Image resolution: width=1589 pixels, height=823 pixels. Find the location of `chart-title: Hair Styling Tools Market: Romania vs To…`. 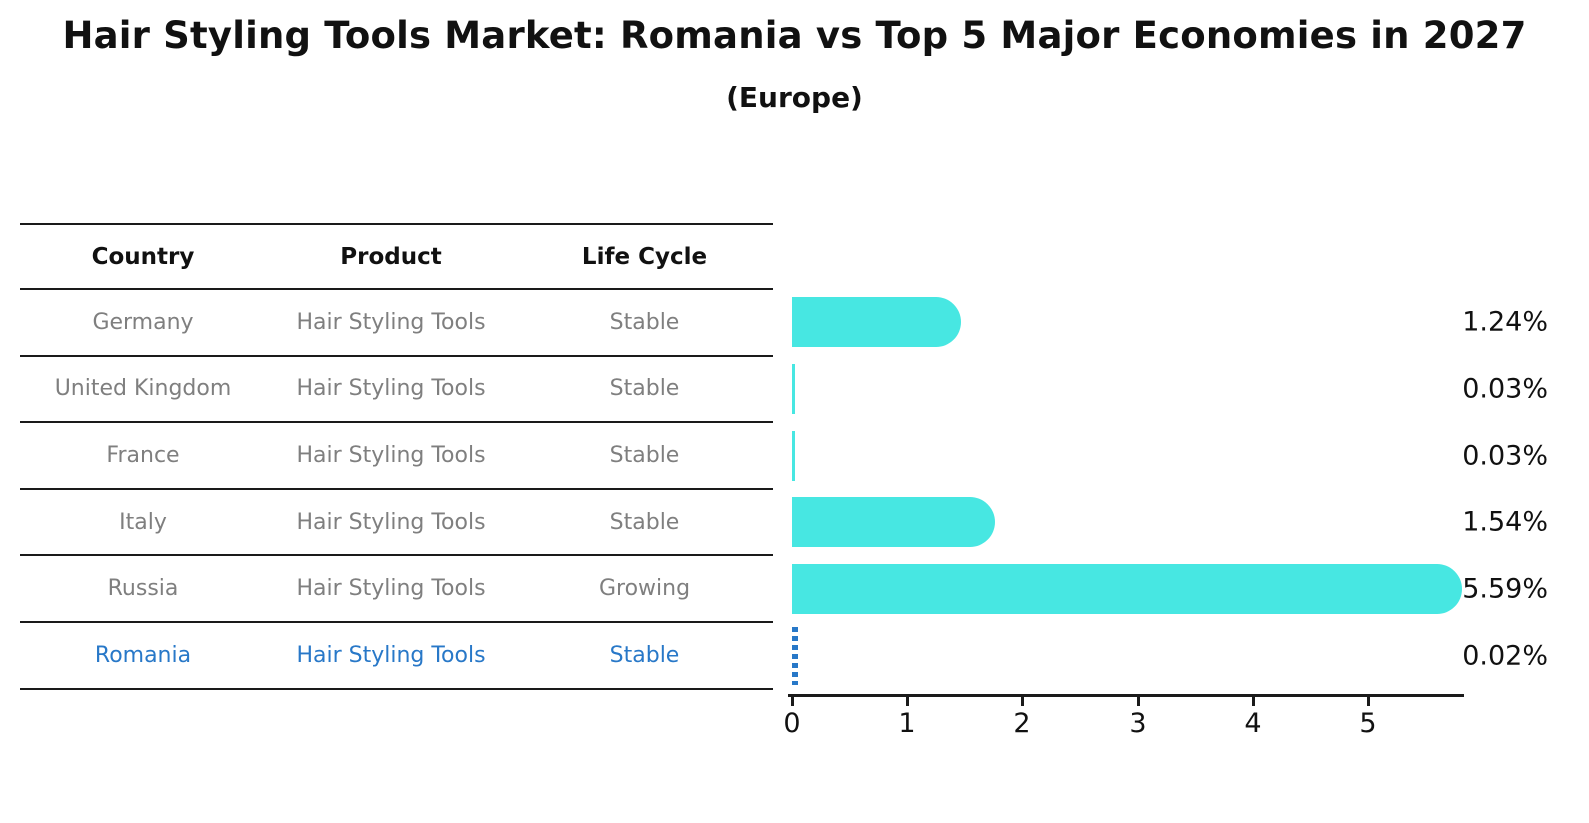

chart-title: Hair Styling Tools Market: Romania vs To… is located at coordinates (794, 35).